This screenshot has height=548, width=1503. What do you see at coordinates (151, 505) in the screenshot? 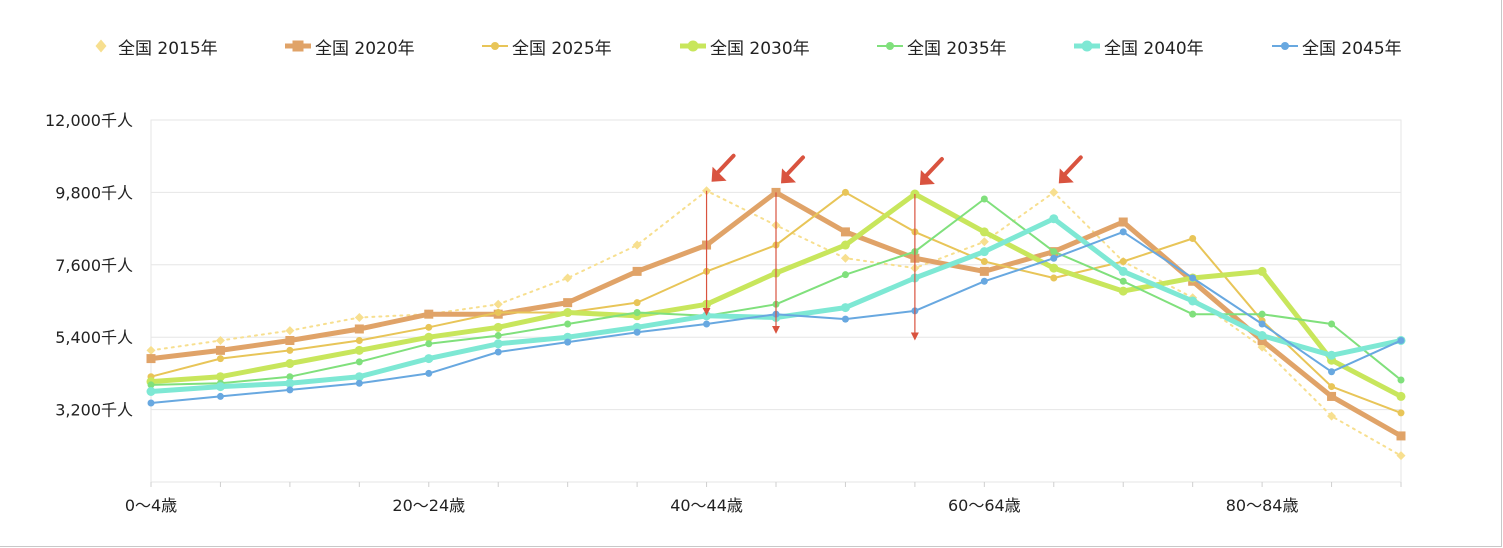
I see `x-tick-label: 0〜4歳` at bounding box center [151, 505].